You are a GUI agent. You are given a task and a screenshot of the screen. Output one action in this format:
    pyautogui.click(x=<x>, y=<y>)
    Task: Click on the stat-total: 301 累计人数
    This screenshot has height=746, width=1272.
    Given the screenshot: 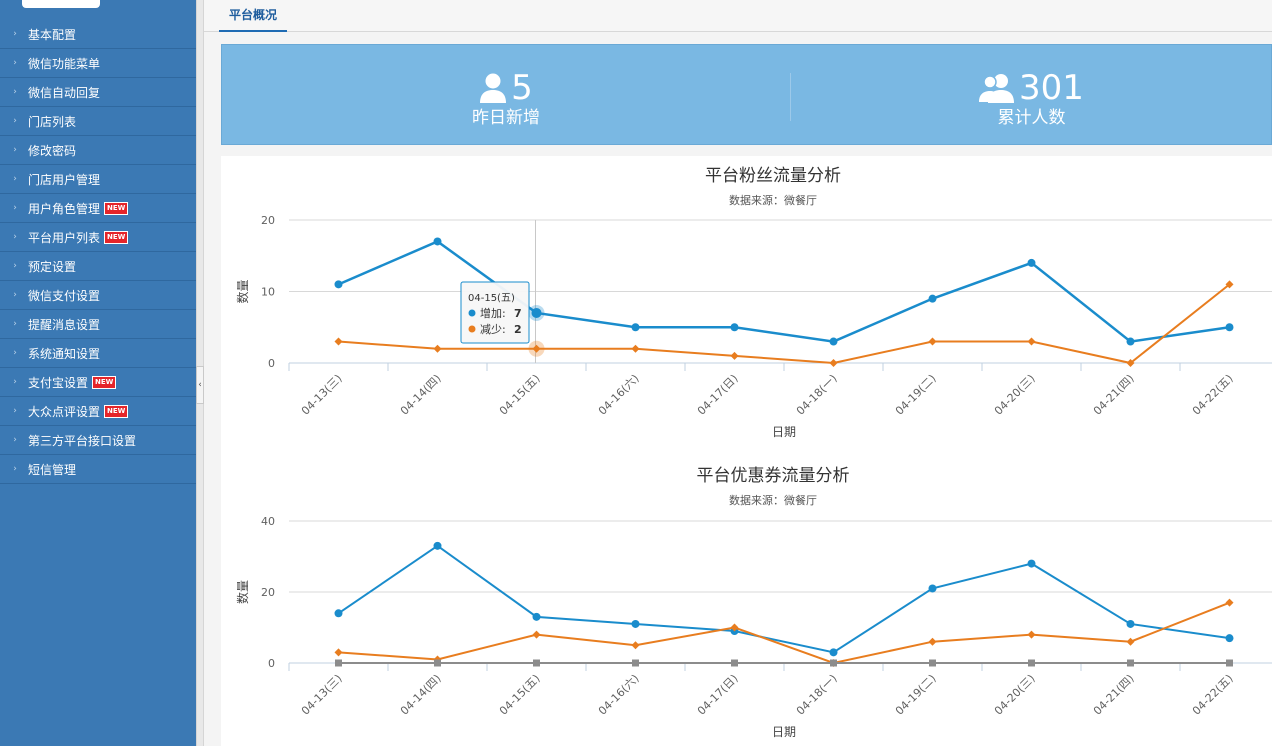 What is the action you would take?
    pyautogui.click(x=1031, y=95)
    